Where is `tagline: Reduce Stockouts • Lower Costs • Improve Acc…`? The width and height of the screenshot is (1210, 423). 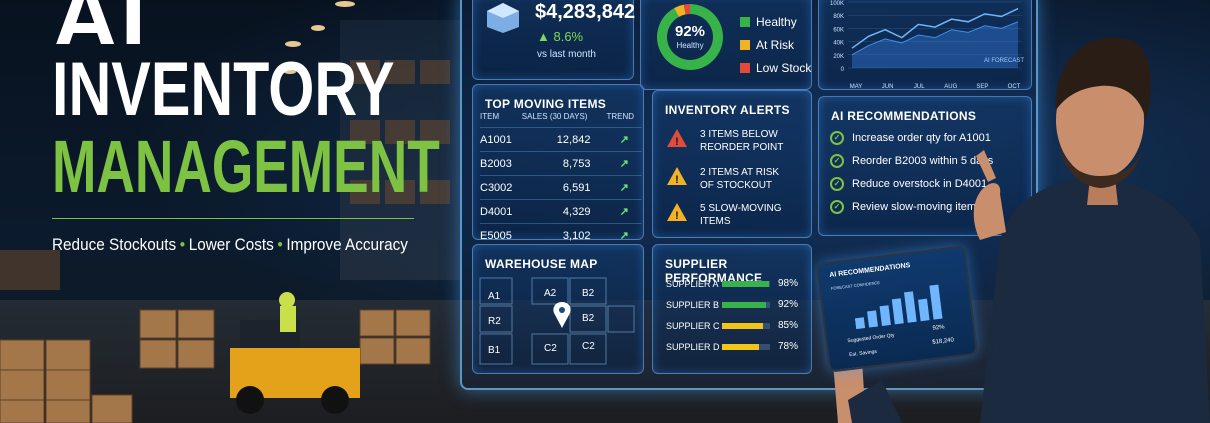
tagline: Reduce Stockouts • Lower Costs • Improve Acc… is located at coordinates (230, 245).